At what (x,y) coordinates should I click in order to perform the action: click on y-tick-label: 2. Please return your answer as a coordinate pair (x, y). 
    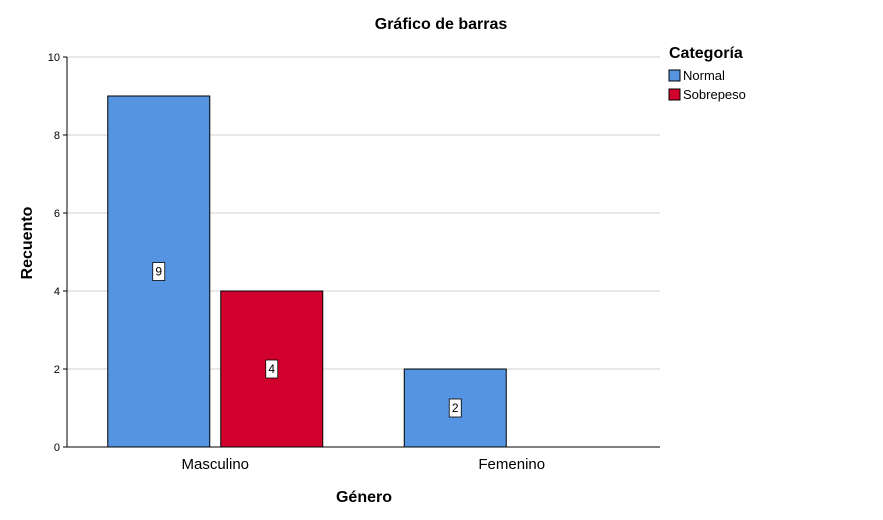
    Looking at the image, I should click on (57, 370).